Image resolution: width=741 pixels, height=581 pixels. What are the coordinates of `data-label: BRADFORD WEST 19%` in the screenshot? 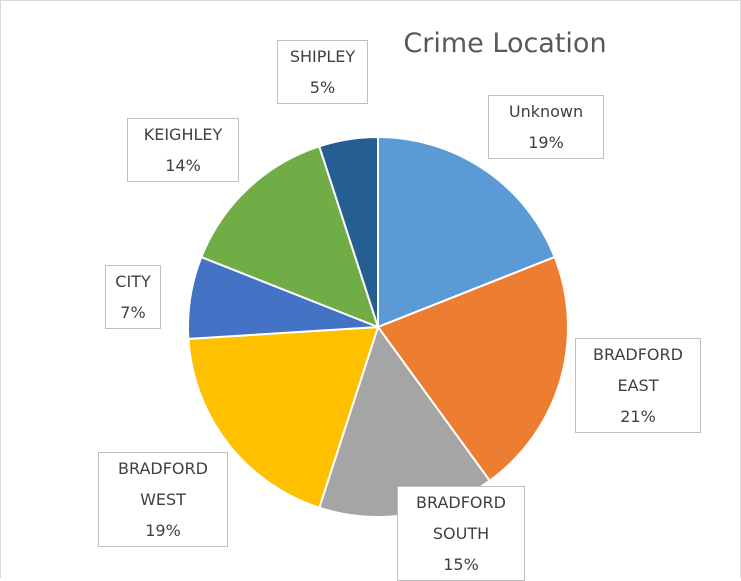 It's located at (163, 499).